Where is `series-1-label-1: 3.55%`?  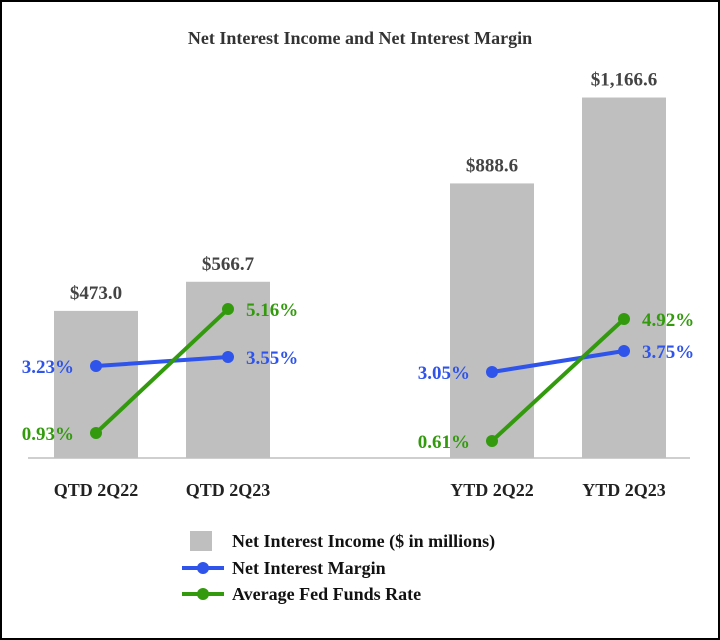
series-1-label-1: 3.55% is located at coordinates (272, 358).